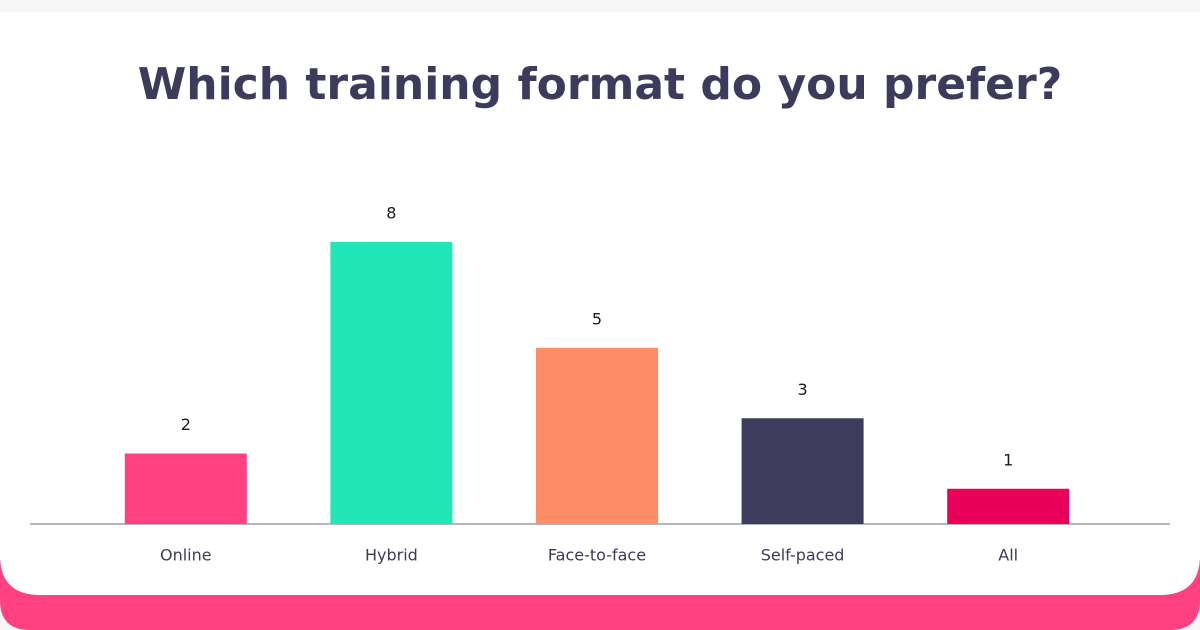 The width and height of the screenshot is (1200, 630). Describe the element at coordinates (1008, 459) in the screenshot. I see `value-label: 1` at that location.